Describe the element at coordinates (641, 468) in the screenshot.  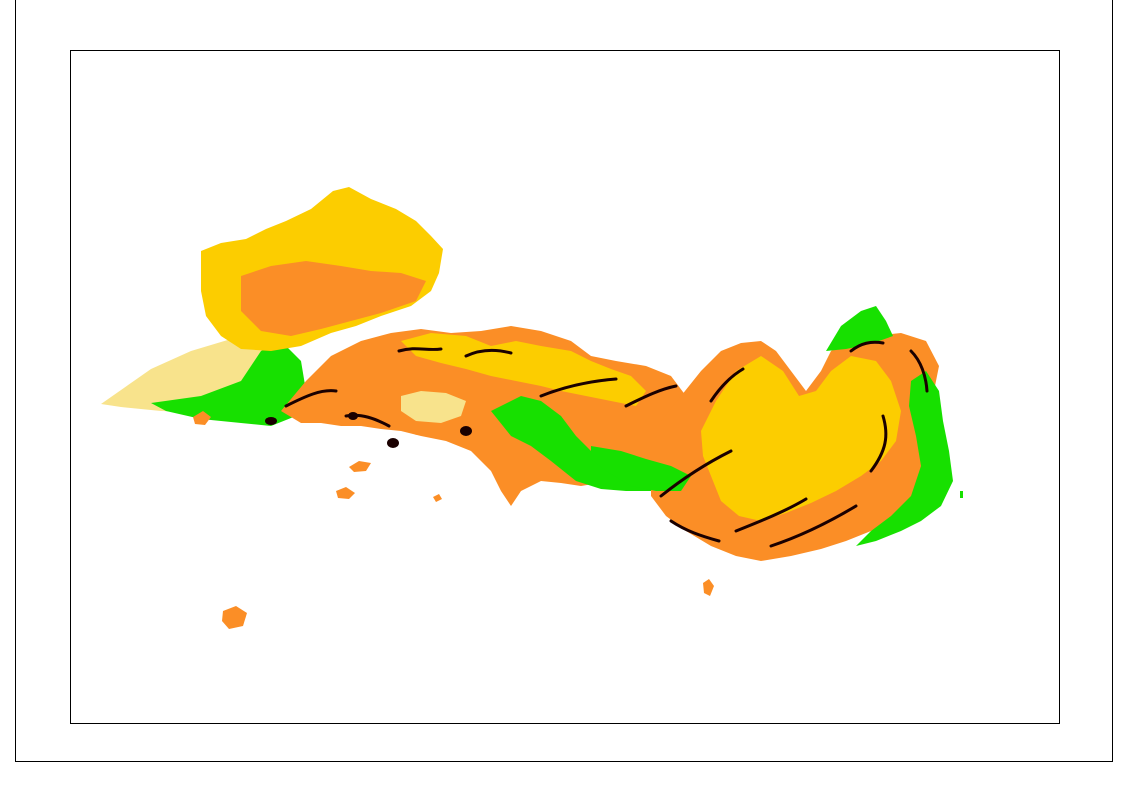
I see `region-vegetation-southeast` at that location.